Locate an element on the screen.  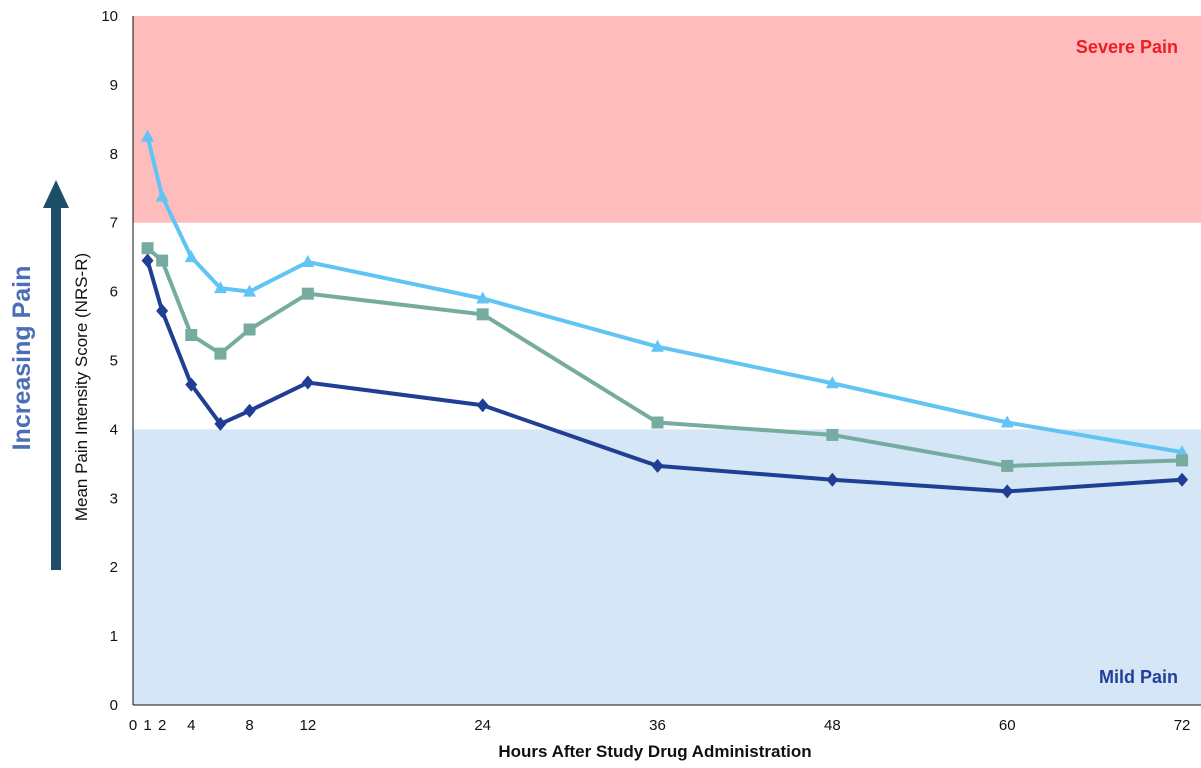
severe-pain-label: Severe Pain is located at coordinates (1127, 47).